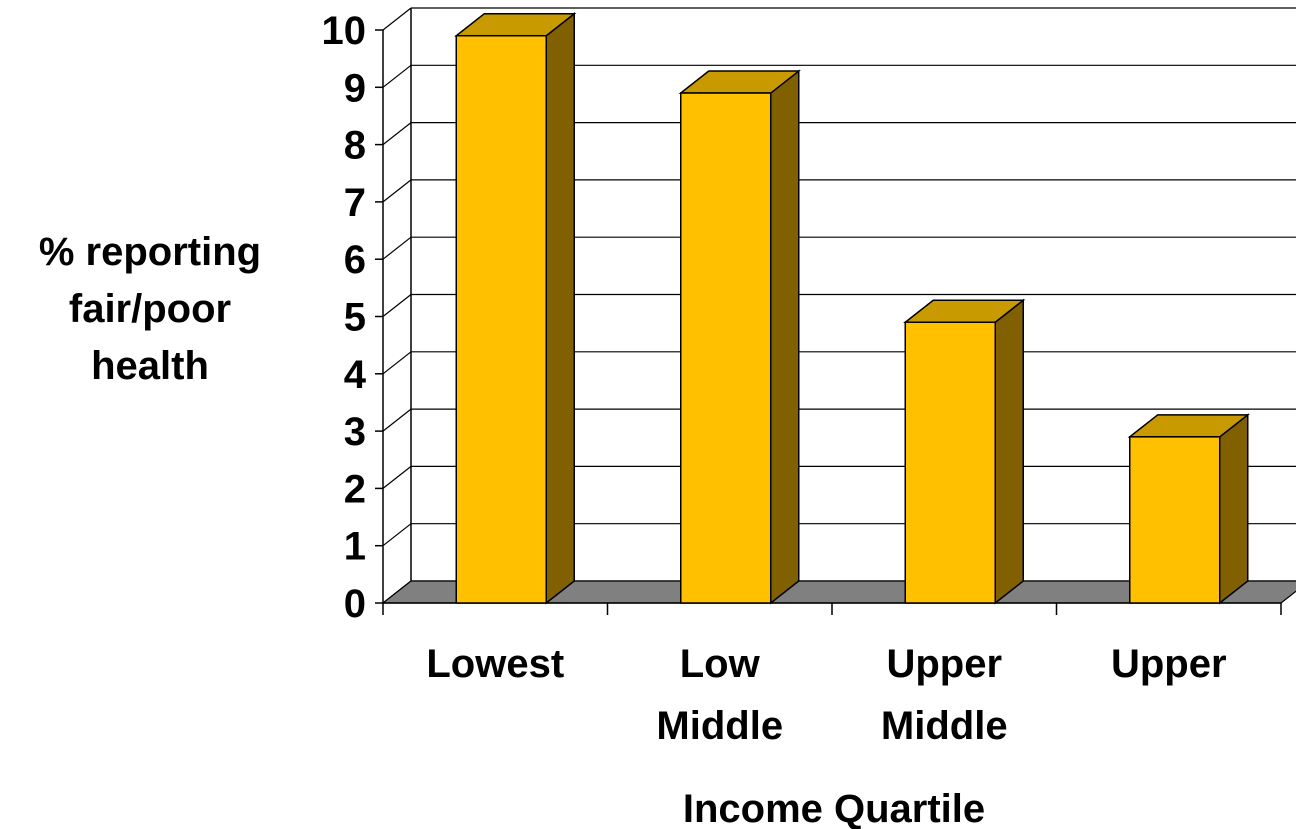 The image size is (1296, 829). Describe the element at coordinates (355, 146) in the screenshot. I see `y-tick-label: 8` at that location.